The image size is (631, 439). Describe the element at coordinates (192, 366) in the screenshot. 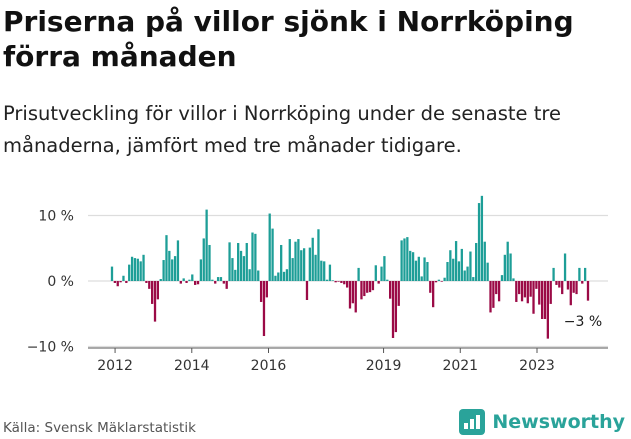

I see `x-tick-label: 2014` at that location.